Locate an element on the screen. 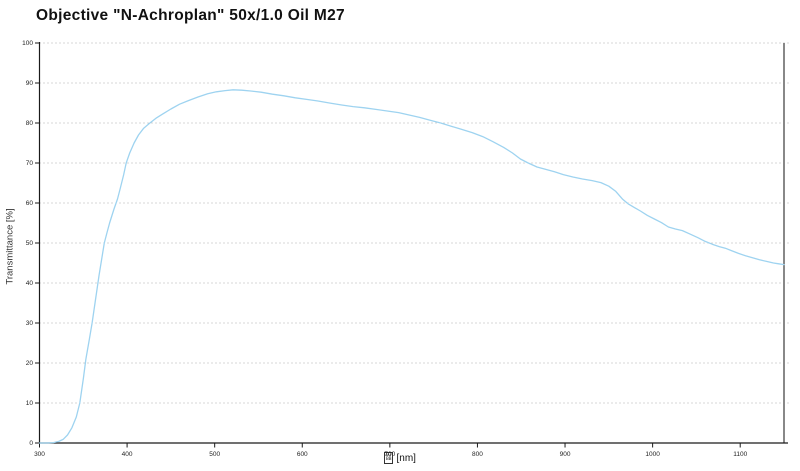  missing-glyph-hex-digit: 3 is located at coordinates (390, 455).